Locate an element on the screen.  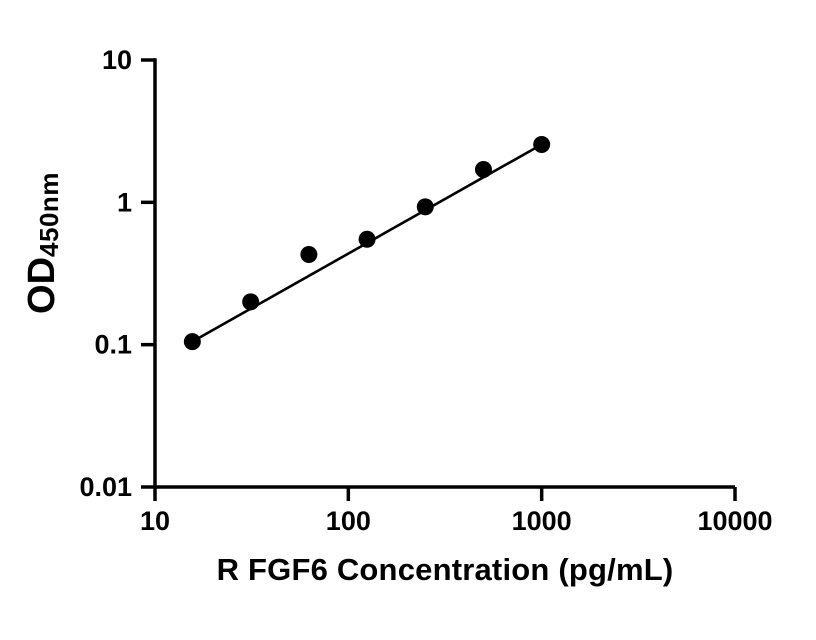
y-axis-title-subscript: 450nm is located at coordinates (49, 214).